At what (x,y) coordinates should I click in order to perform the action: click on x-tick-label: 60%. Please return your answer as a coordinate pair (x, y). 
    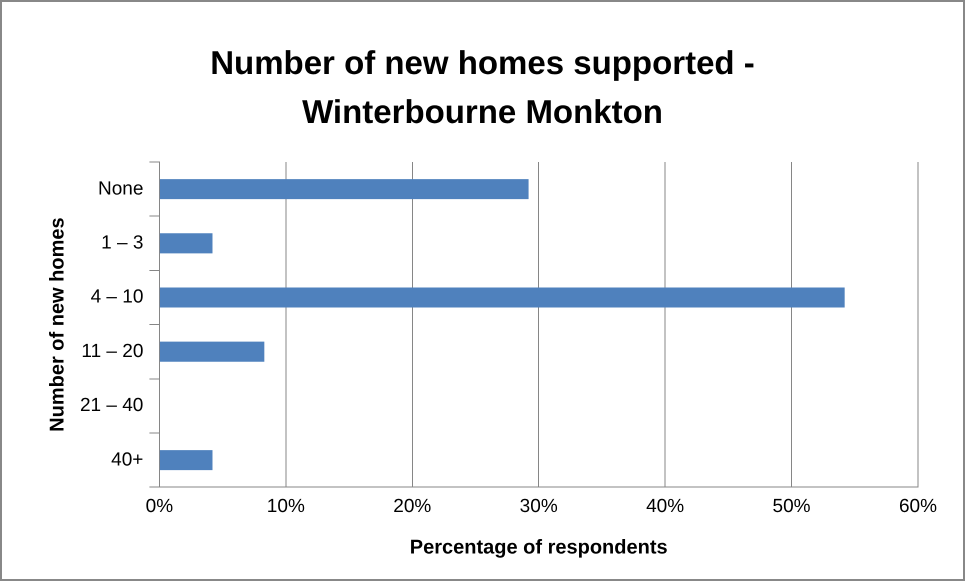
    Looking at the image, I should click on (918, 506).